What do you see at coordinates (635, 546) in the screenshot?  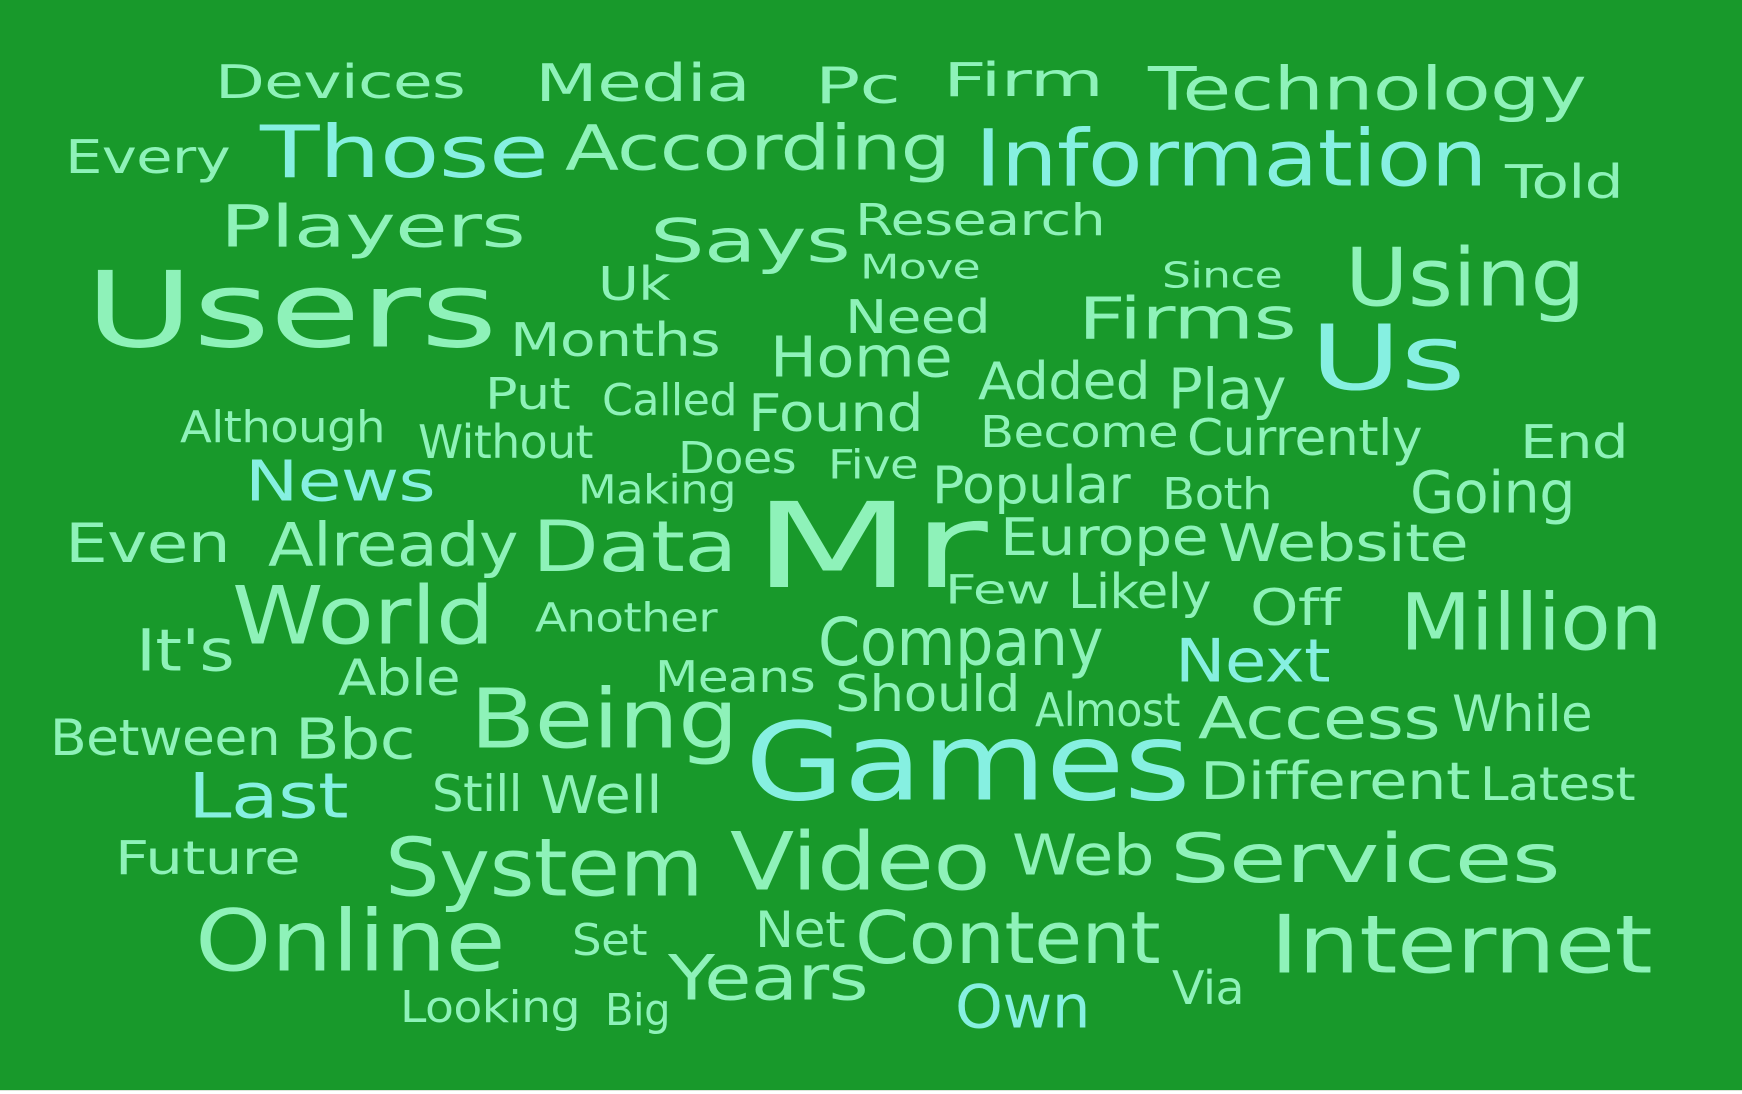 I see `word-data: Data` at bounding box center [635, 546].